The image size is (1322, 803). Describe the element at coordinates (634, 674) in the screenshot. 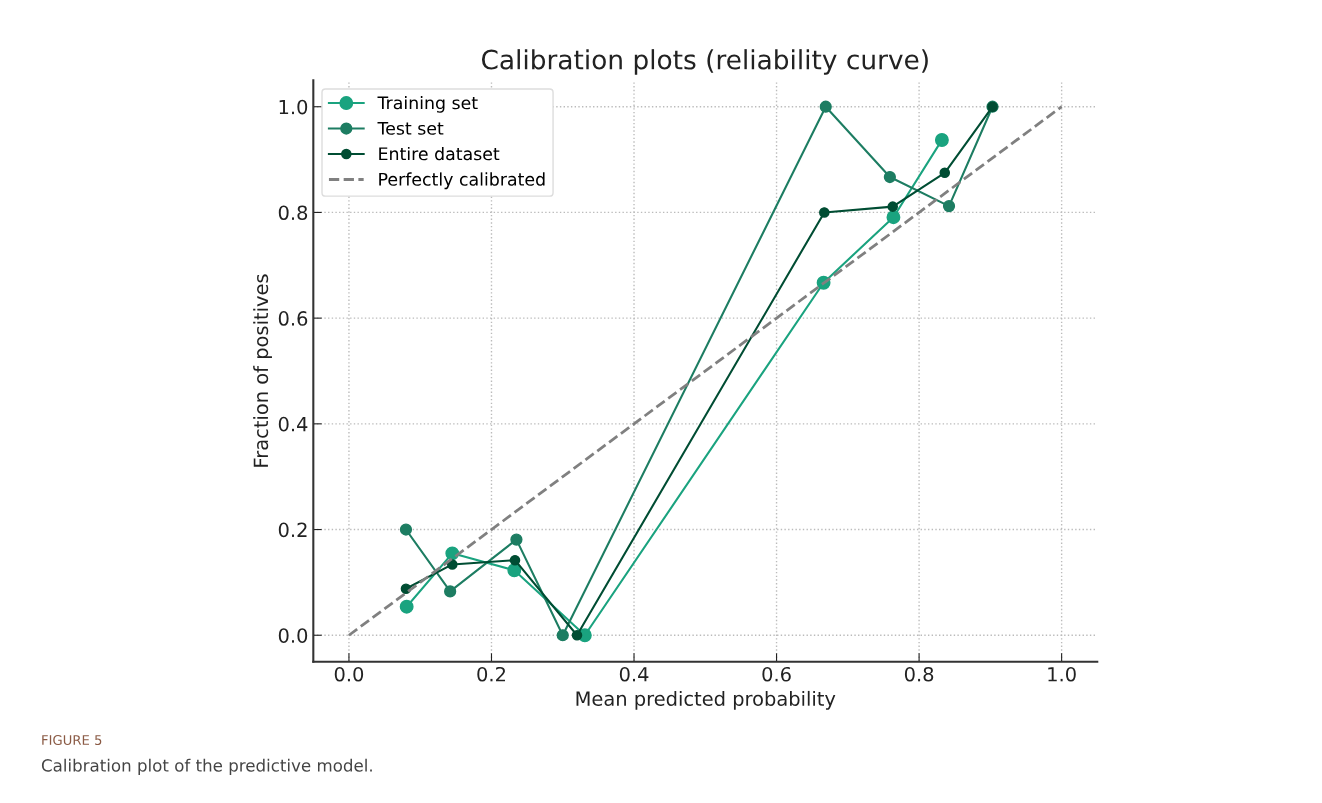

I see `x-tick-label: 0.4` at that location.